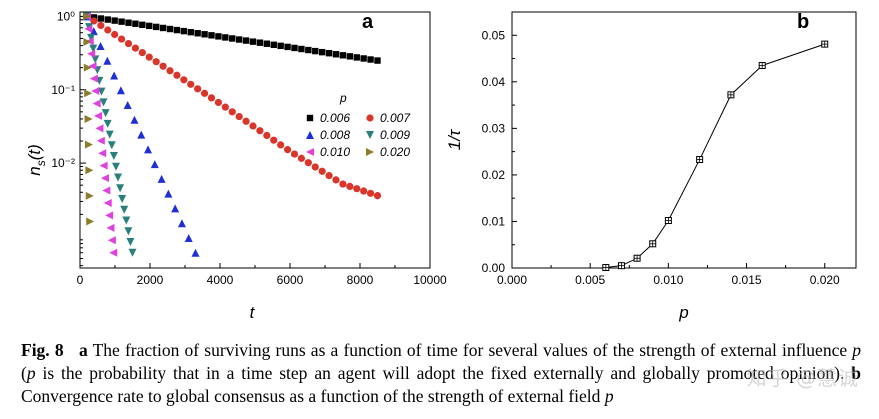 The height and width of the screenshot is (419, 879). Describe the element at coordinates (368, 22) in the screenshot. I see `panel-a-label: a` at that location.